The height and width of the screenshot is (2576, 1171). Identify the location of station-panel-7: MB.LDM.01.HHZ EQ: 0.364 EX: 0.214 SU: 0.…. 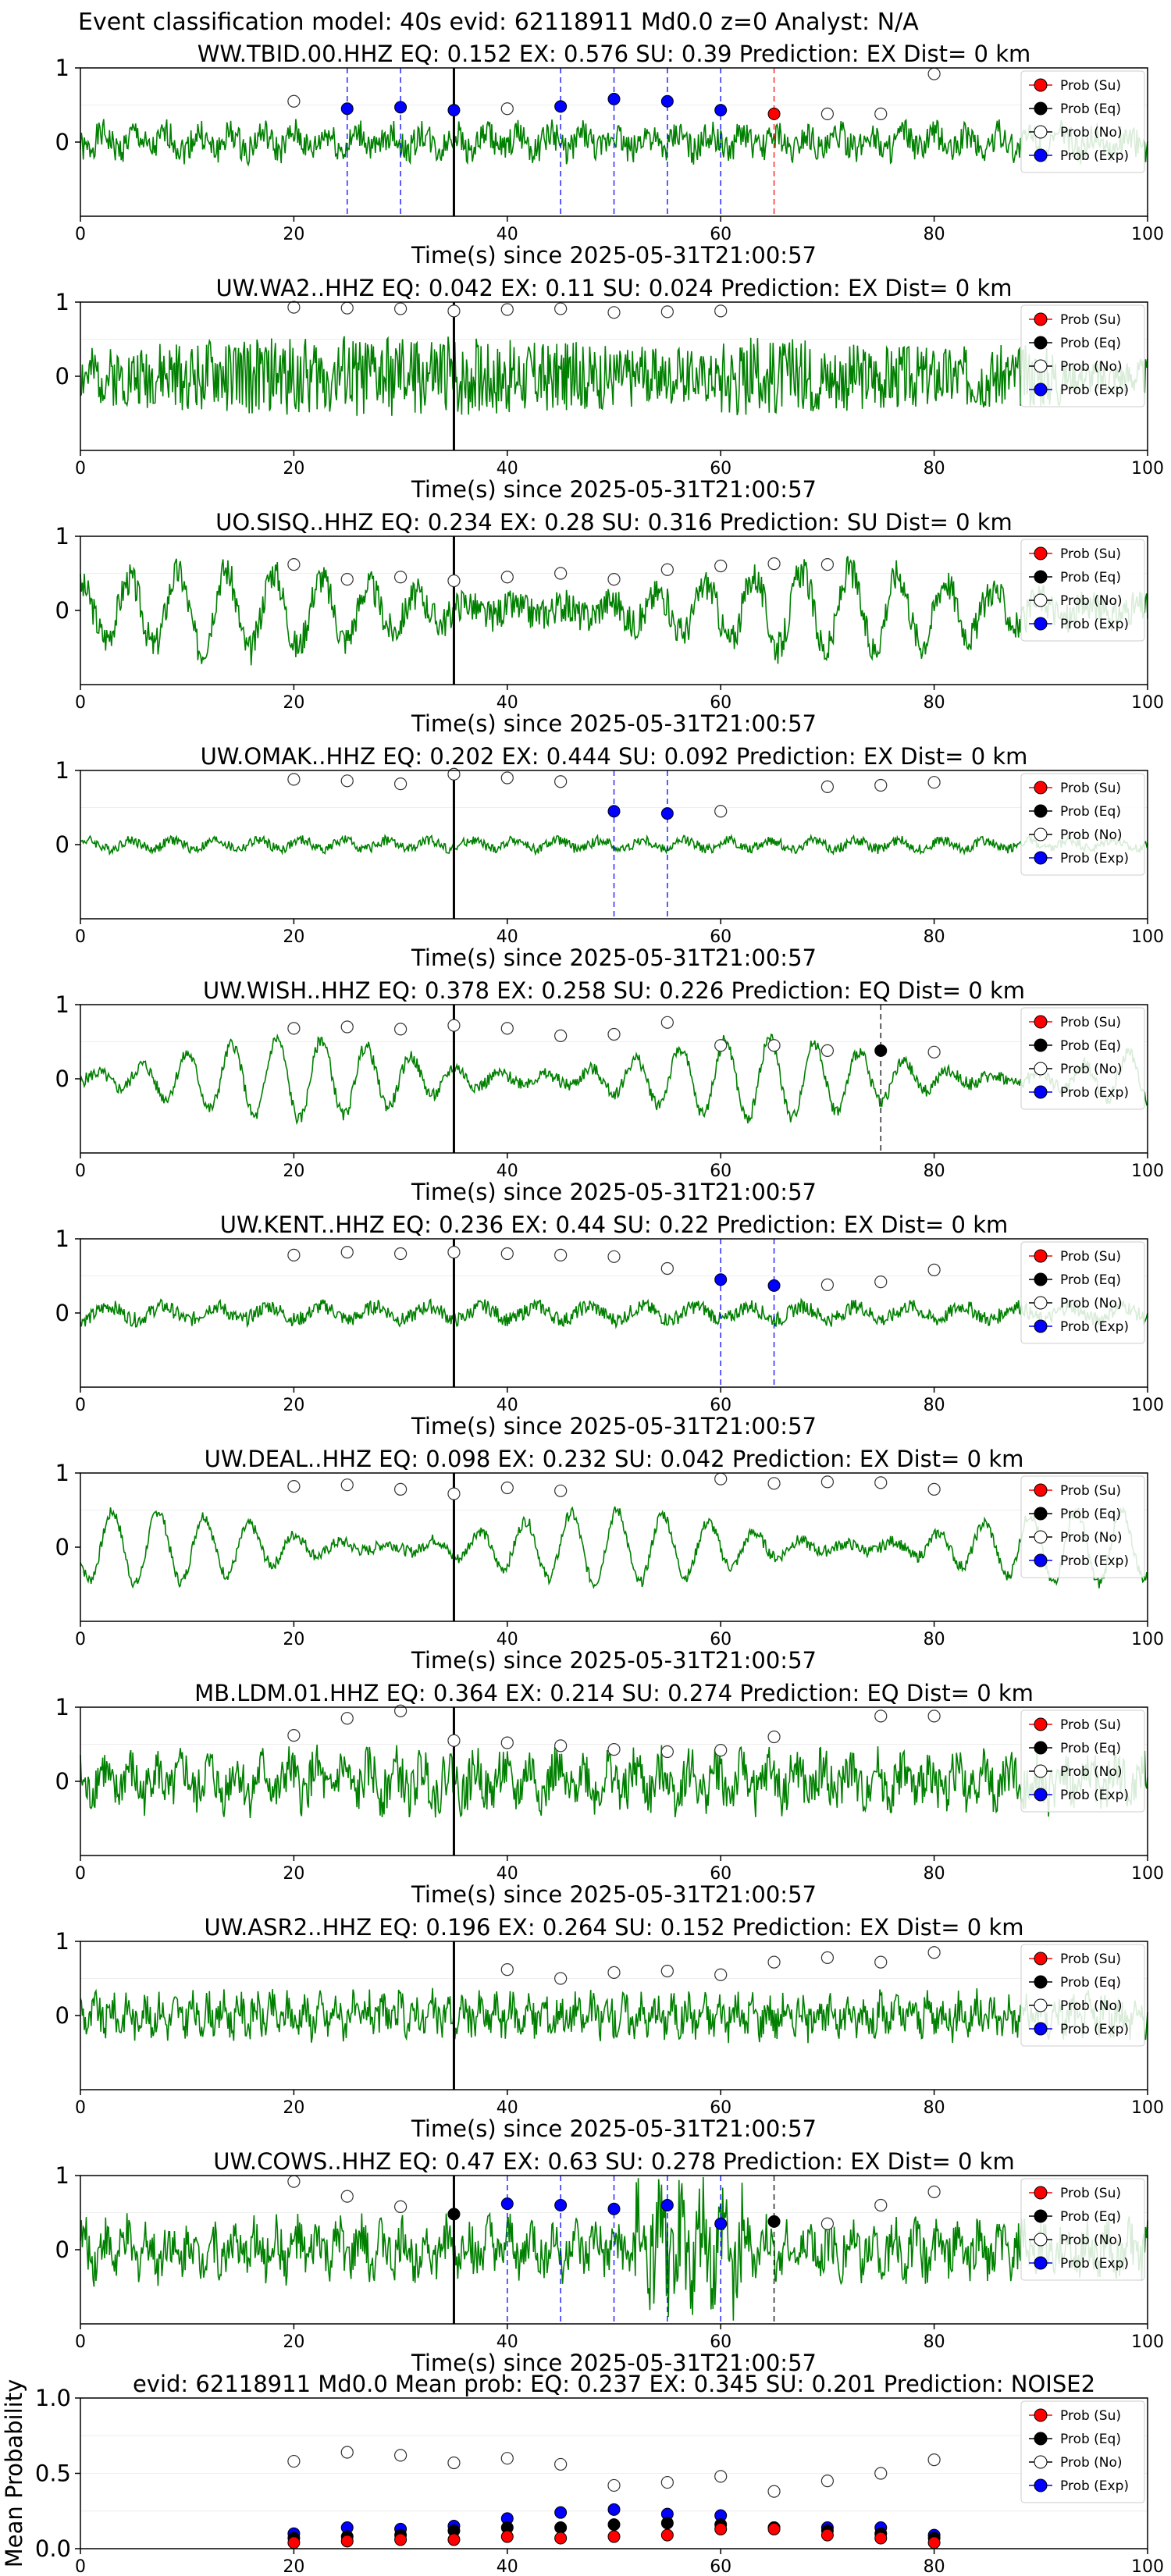
(609, 1794).